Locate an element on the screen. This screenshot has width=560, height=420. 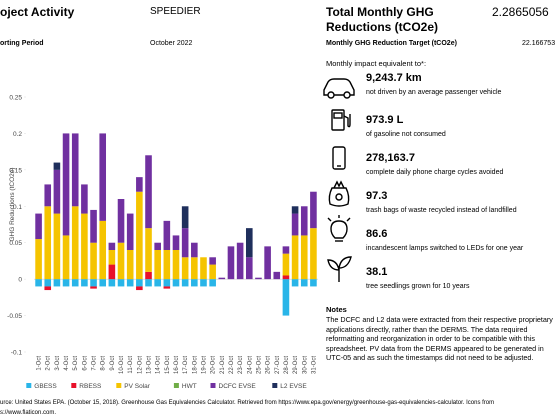
y-tick-label: 0.2 is located at coordinates (17, 134).